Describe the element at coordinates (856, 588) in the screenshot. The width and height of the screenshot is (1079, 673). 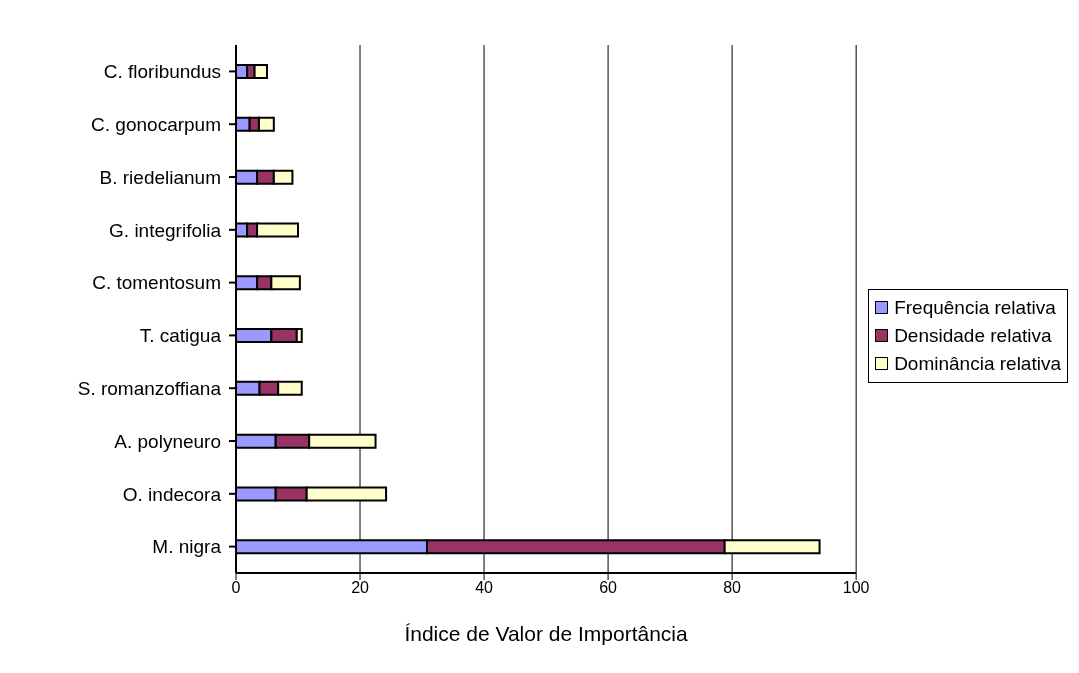
I see `x-tick-label: 100` at that location.